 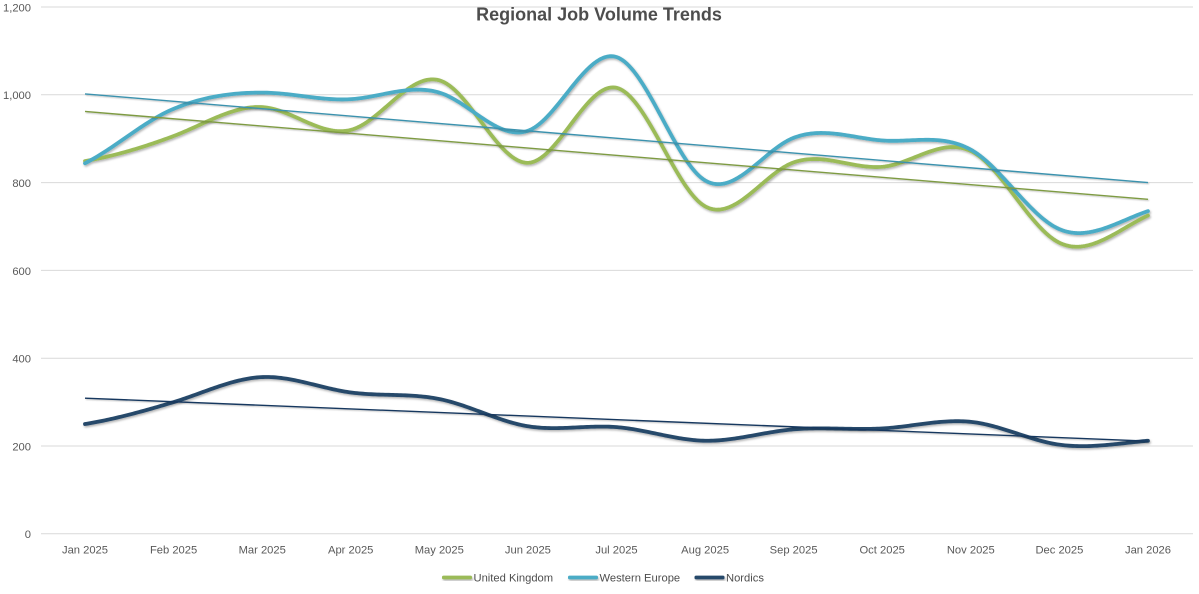 What do you see at coordinates (350, 551) in the screenshot?
I see `svg-text: Apr 2025` at bounding box center [350, 551].